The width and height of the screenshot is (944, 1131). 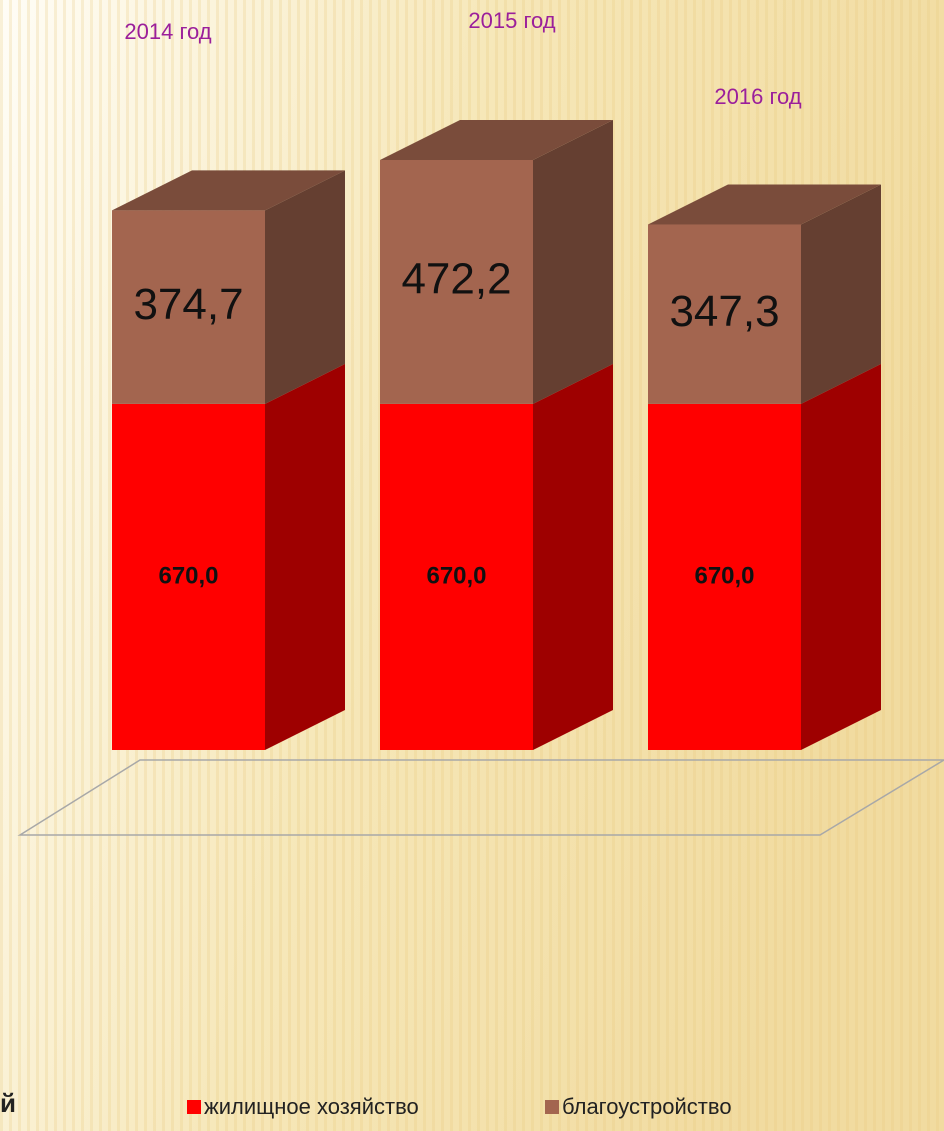 I want to click on category-label: 2016 год, so click(x=757, y=96).